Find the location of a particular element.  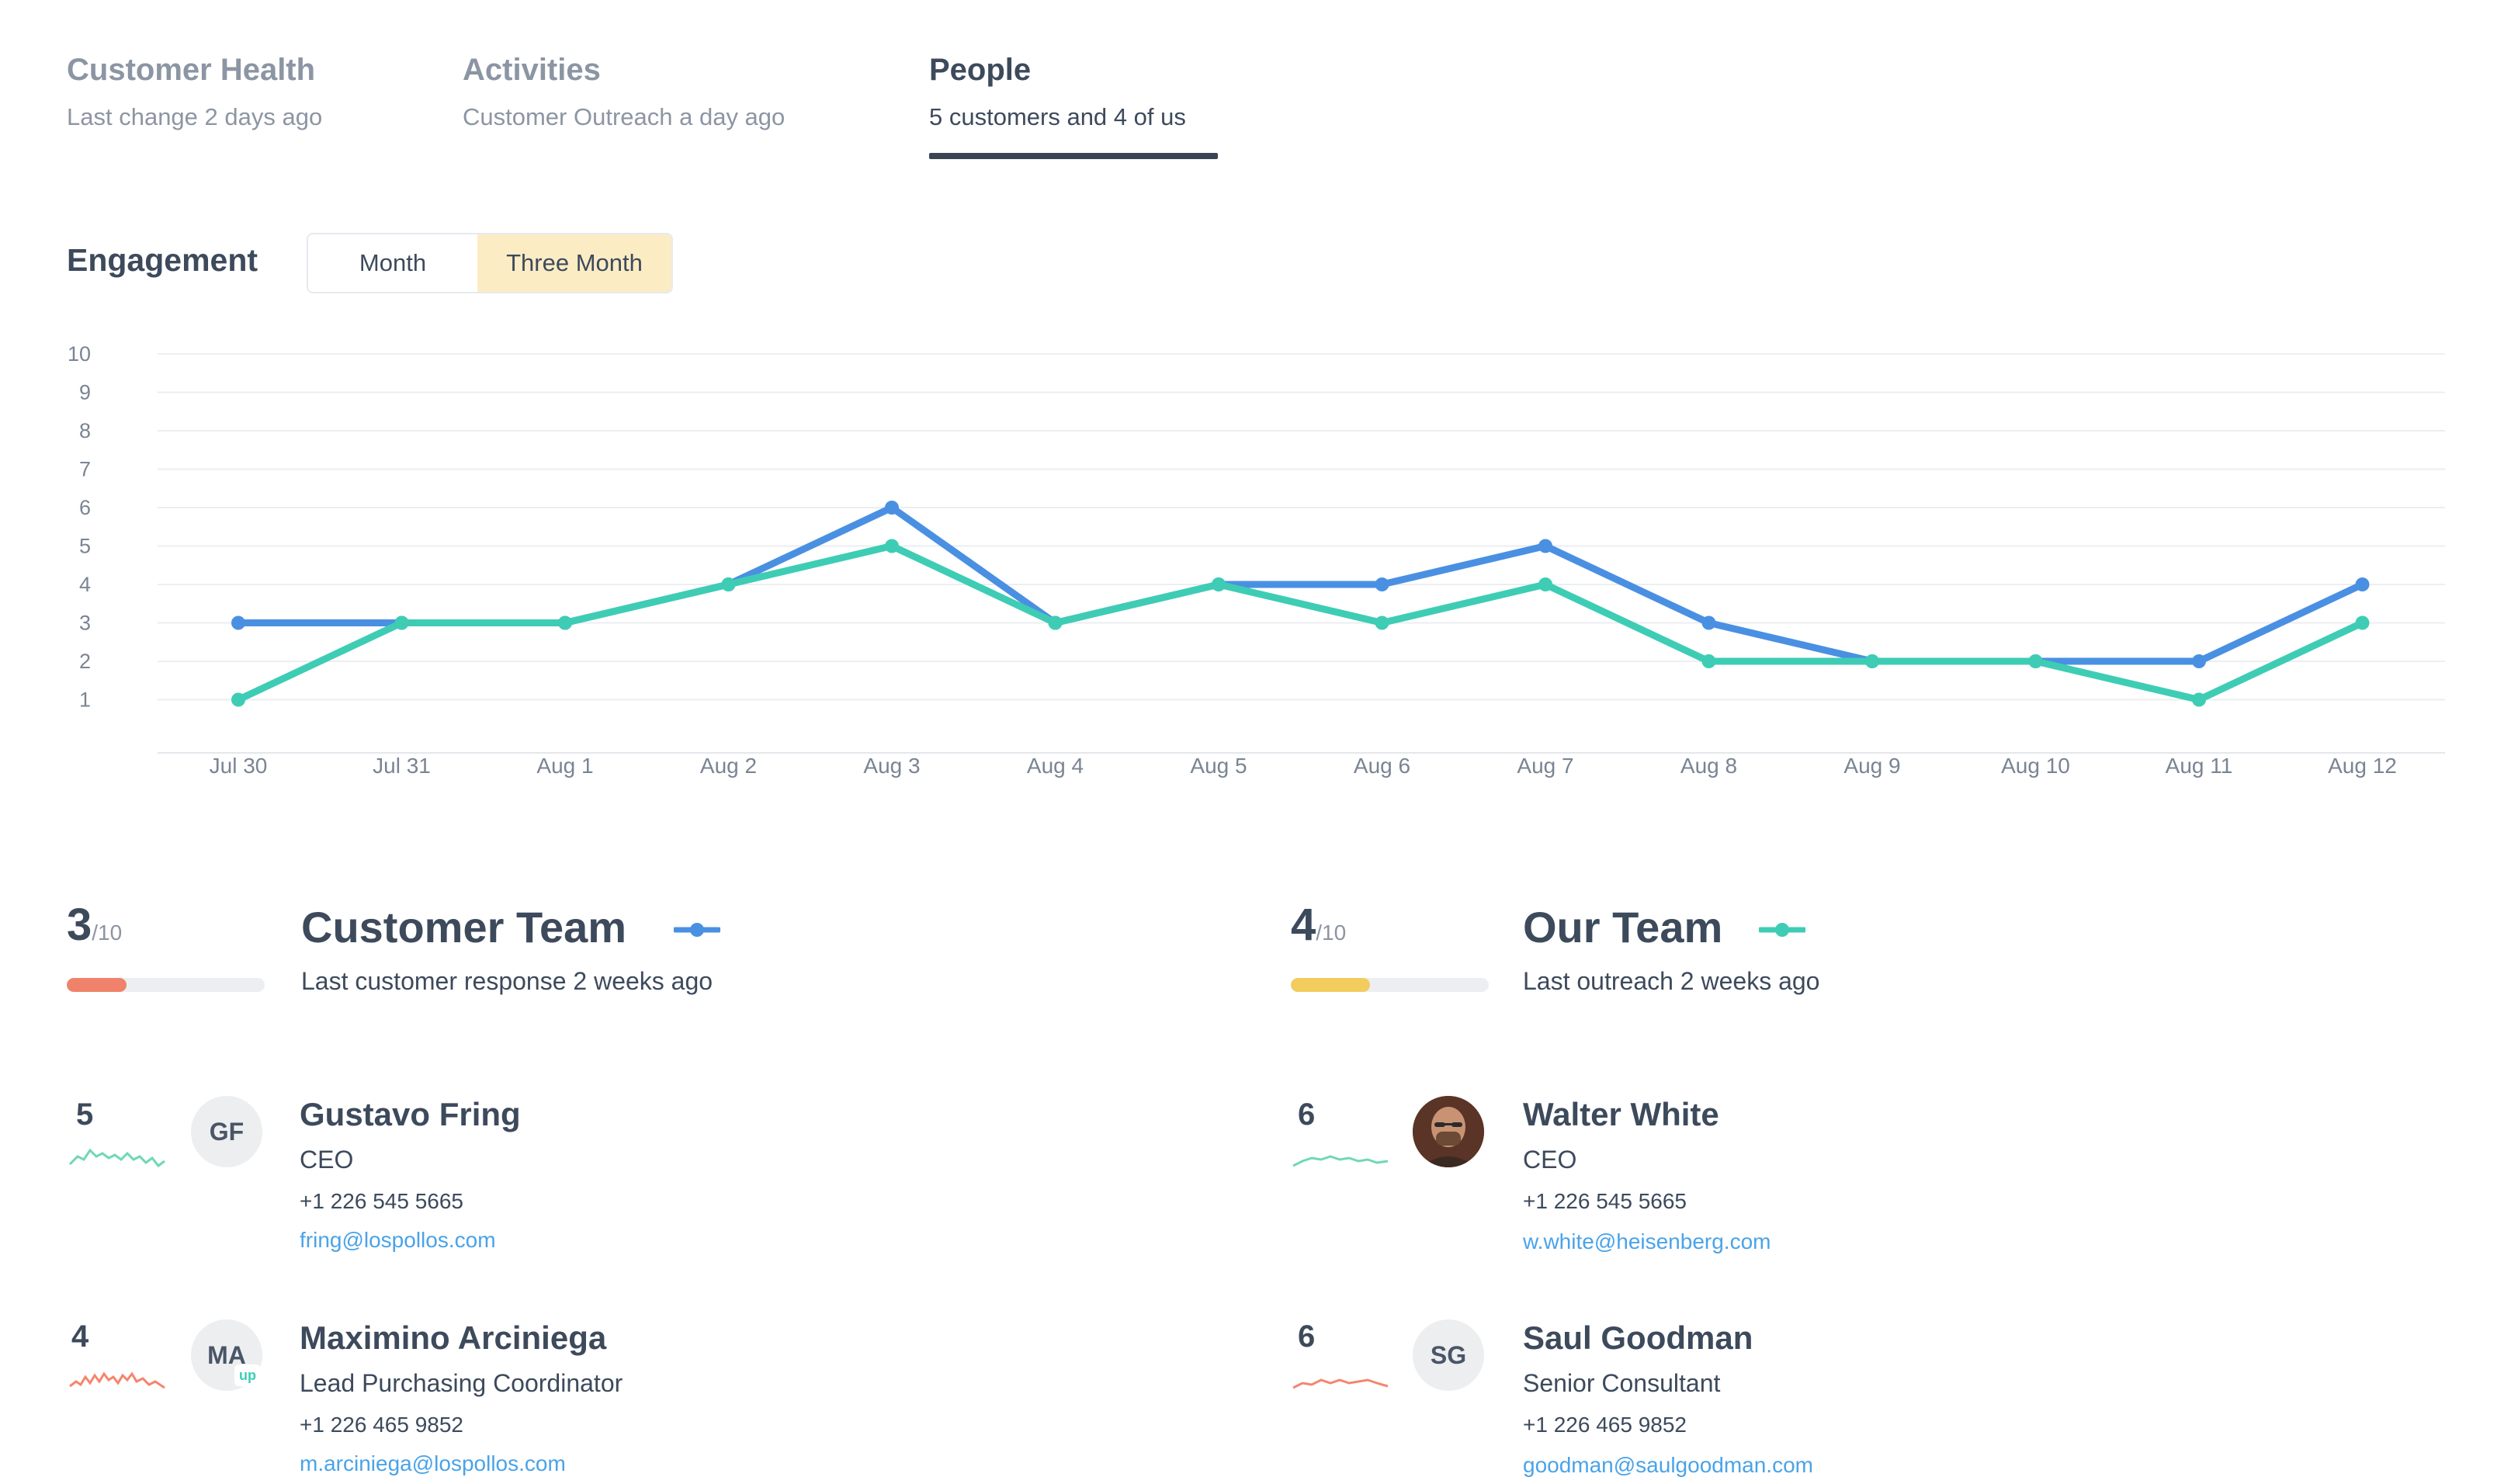

engagement-title: Engagement is located at coordinates (162, 260).